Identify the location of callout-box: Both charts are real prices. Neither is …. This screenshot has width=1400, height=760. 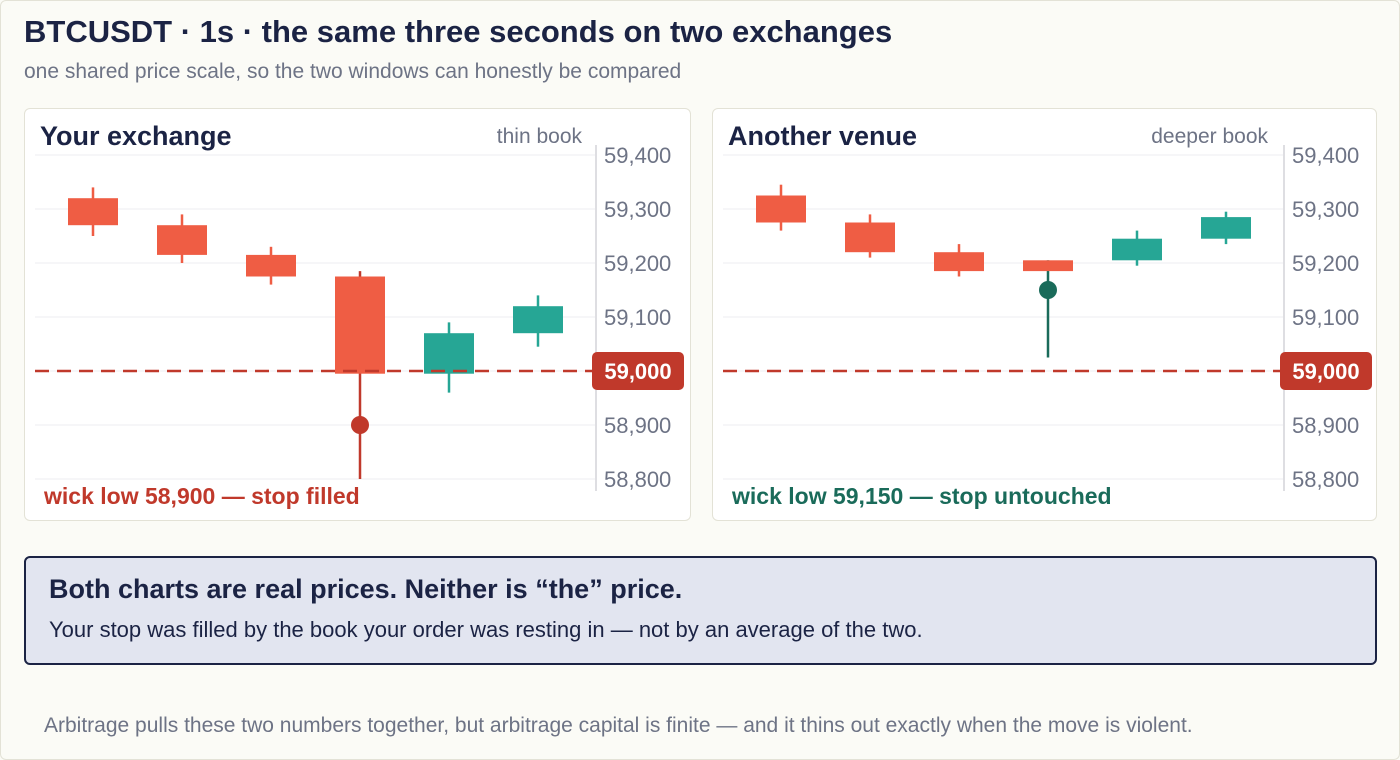
(700, 610).